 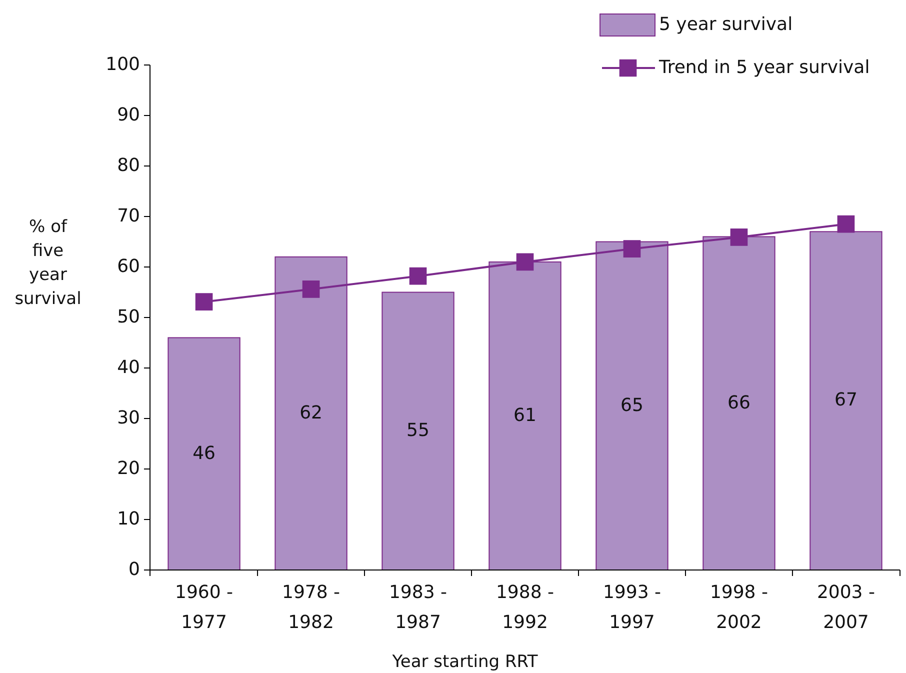 I want to click on x-tick-label: 2003 - 2007, so click(x=845, y=607).